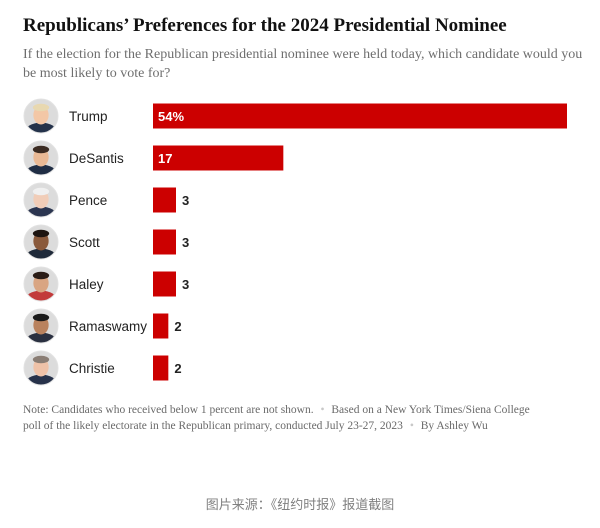 This screenshot has height=528, width=600. I want to click on trump-portrait-icon, so click(41, 116).